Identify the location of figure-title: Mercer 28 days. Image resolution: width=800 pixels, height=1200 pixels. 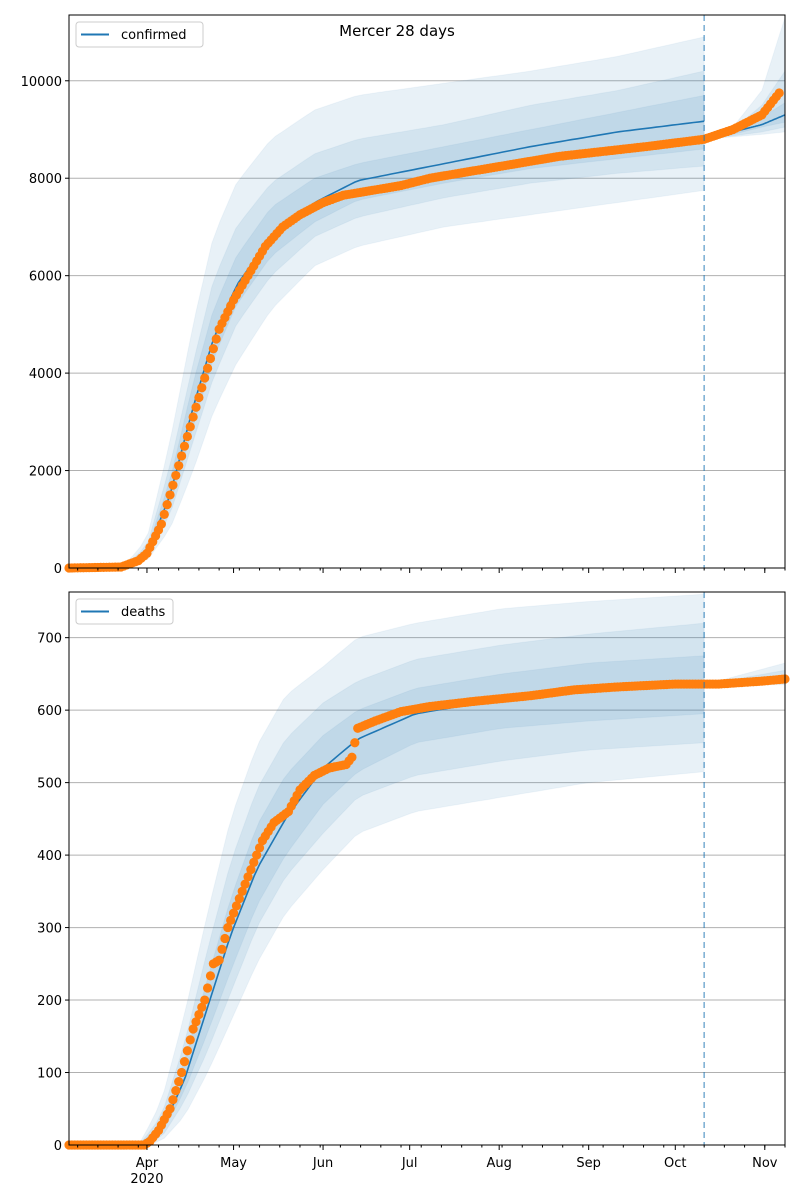
(397, 31).